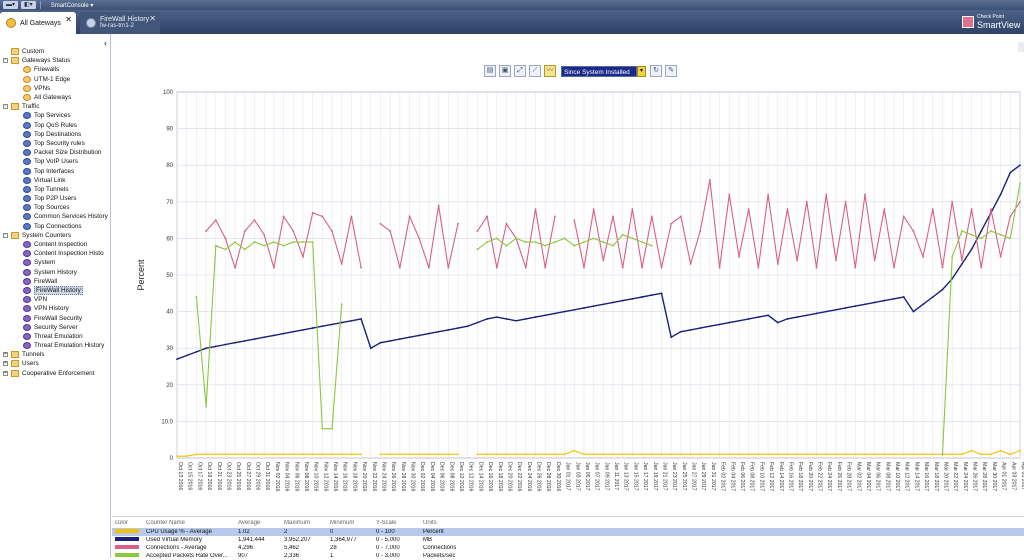  What do you see at coordinates (55, 134) in the screenshot?
I see `tree-item: Top Destinations` at bounding box center [55, 134].